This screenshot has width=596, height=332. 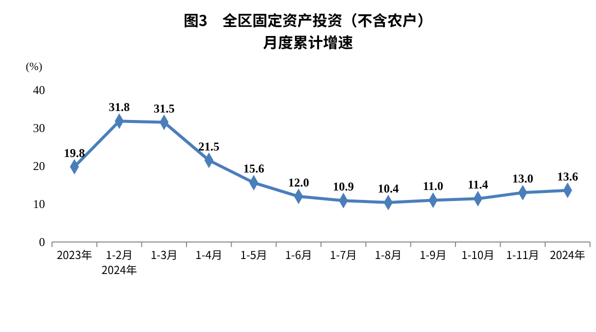 What do you see at coordinates (433, 186) in the screenshot?
I see `text: 11.0` at bounding box center [433, 186].